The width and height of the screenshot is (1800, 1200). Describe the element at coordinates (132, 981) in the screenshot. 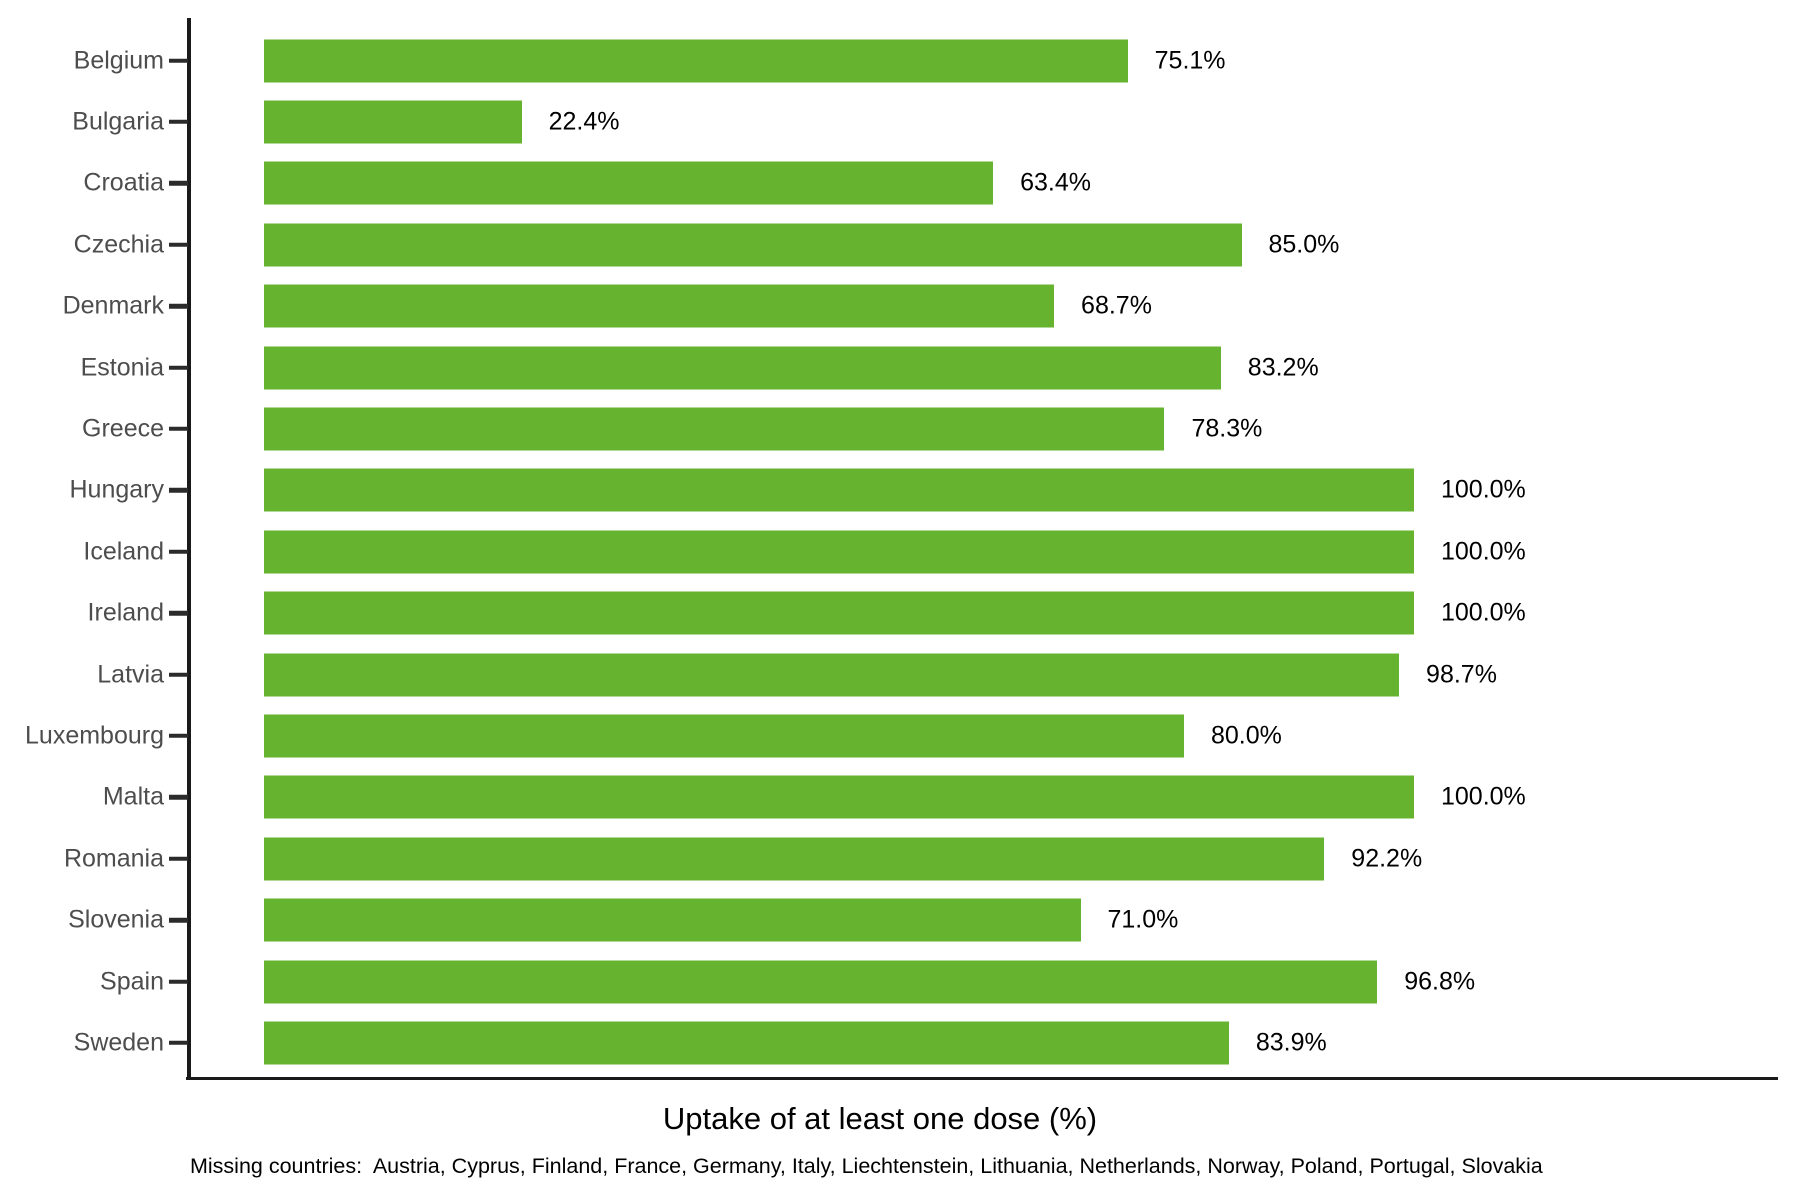

I see `category-label: Spain` at that location.